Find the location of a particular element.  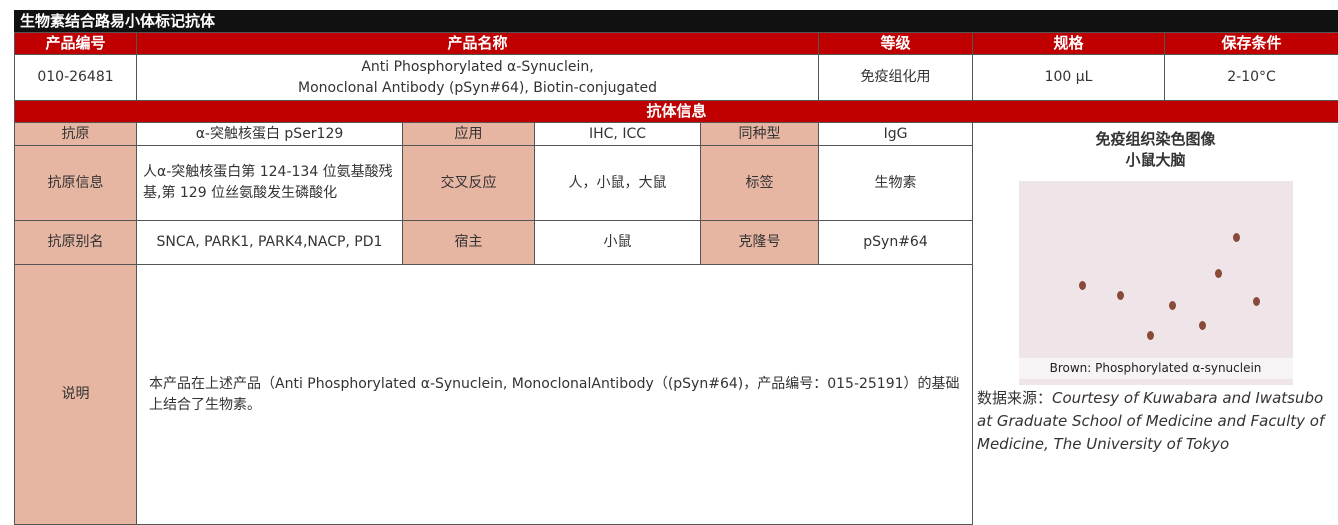

column-header: 产品编号 is located at coordinates (76, 44).